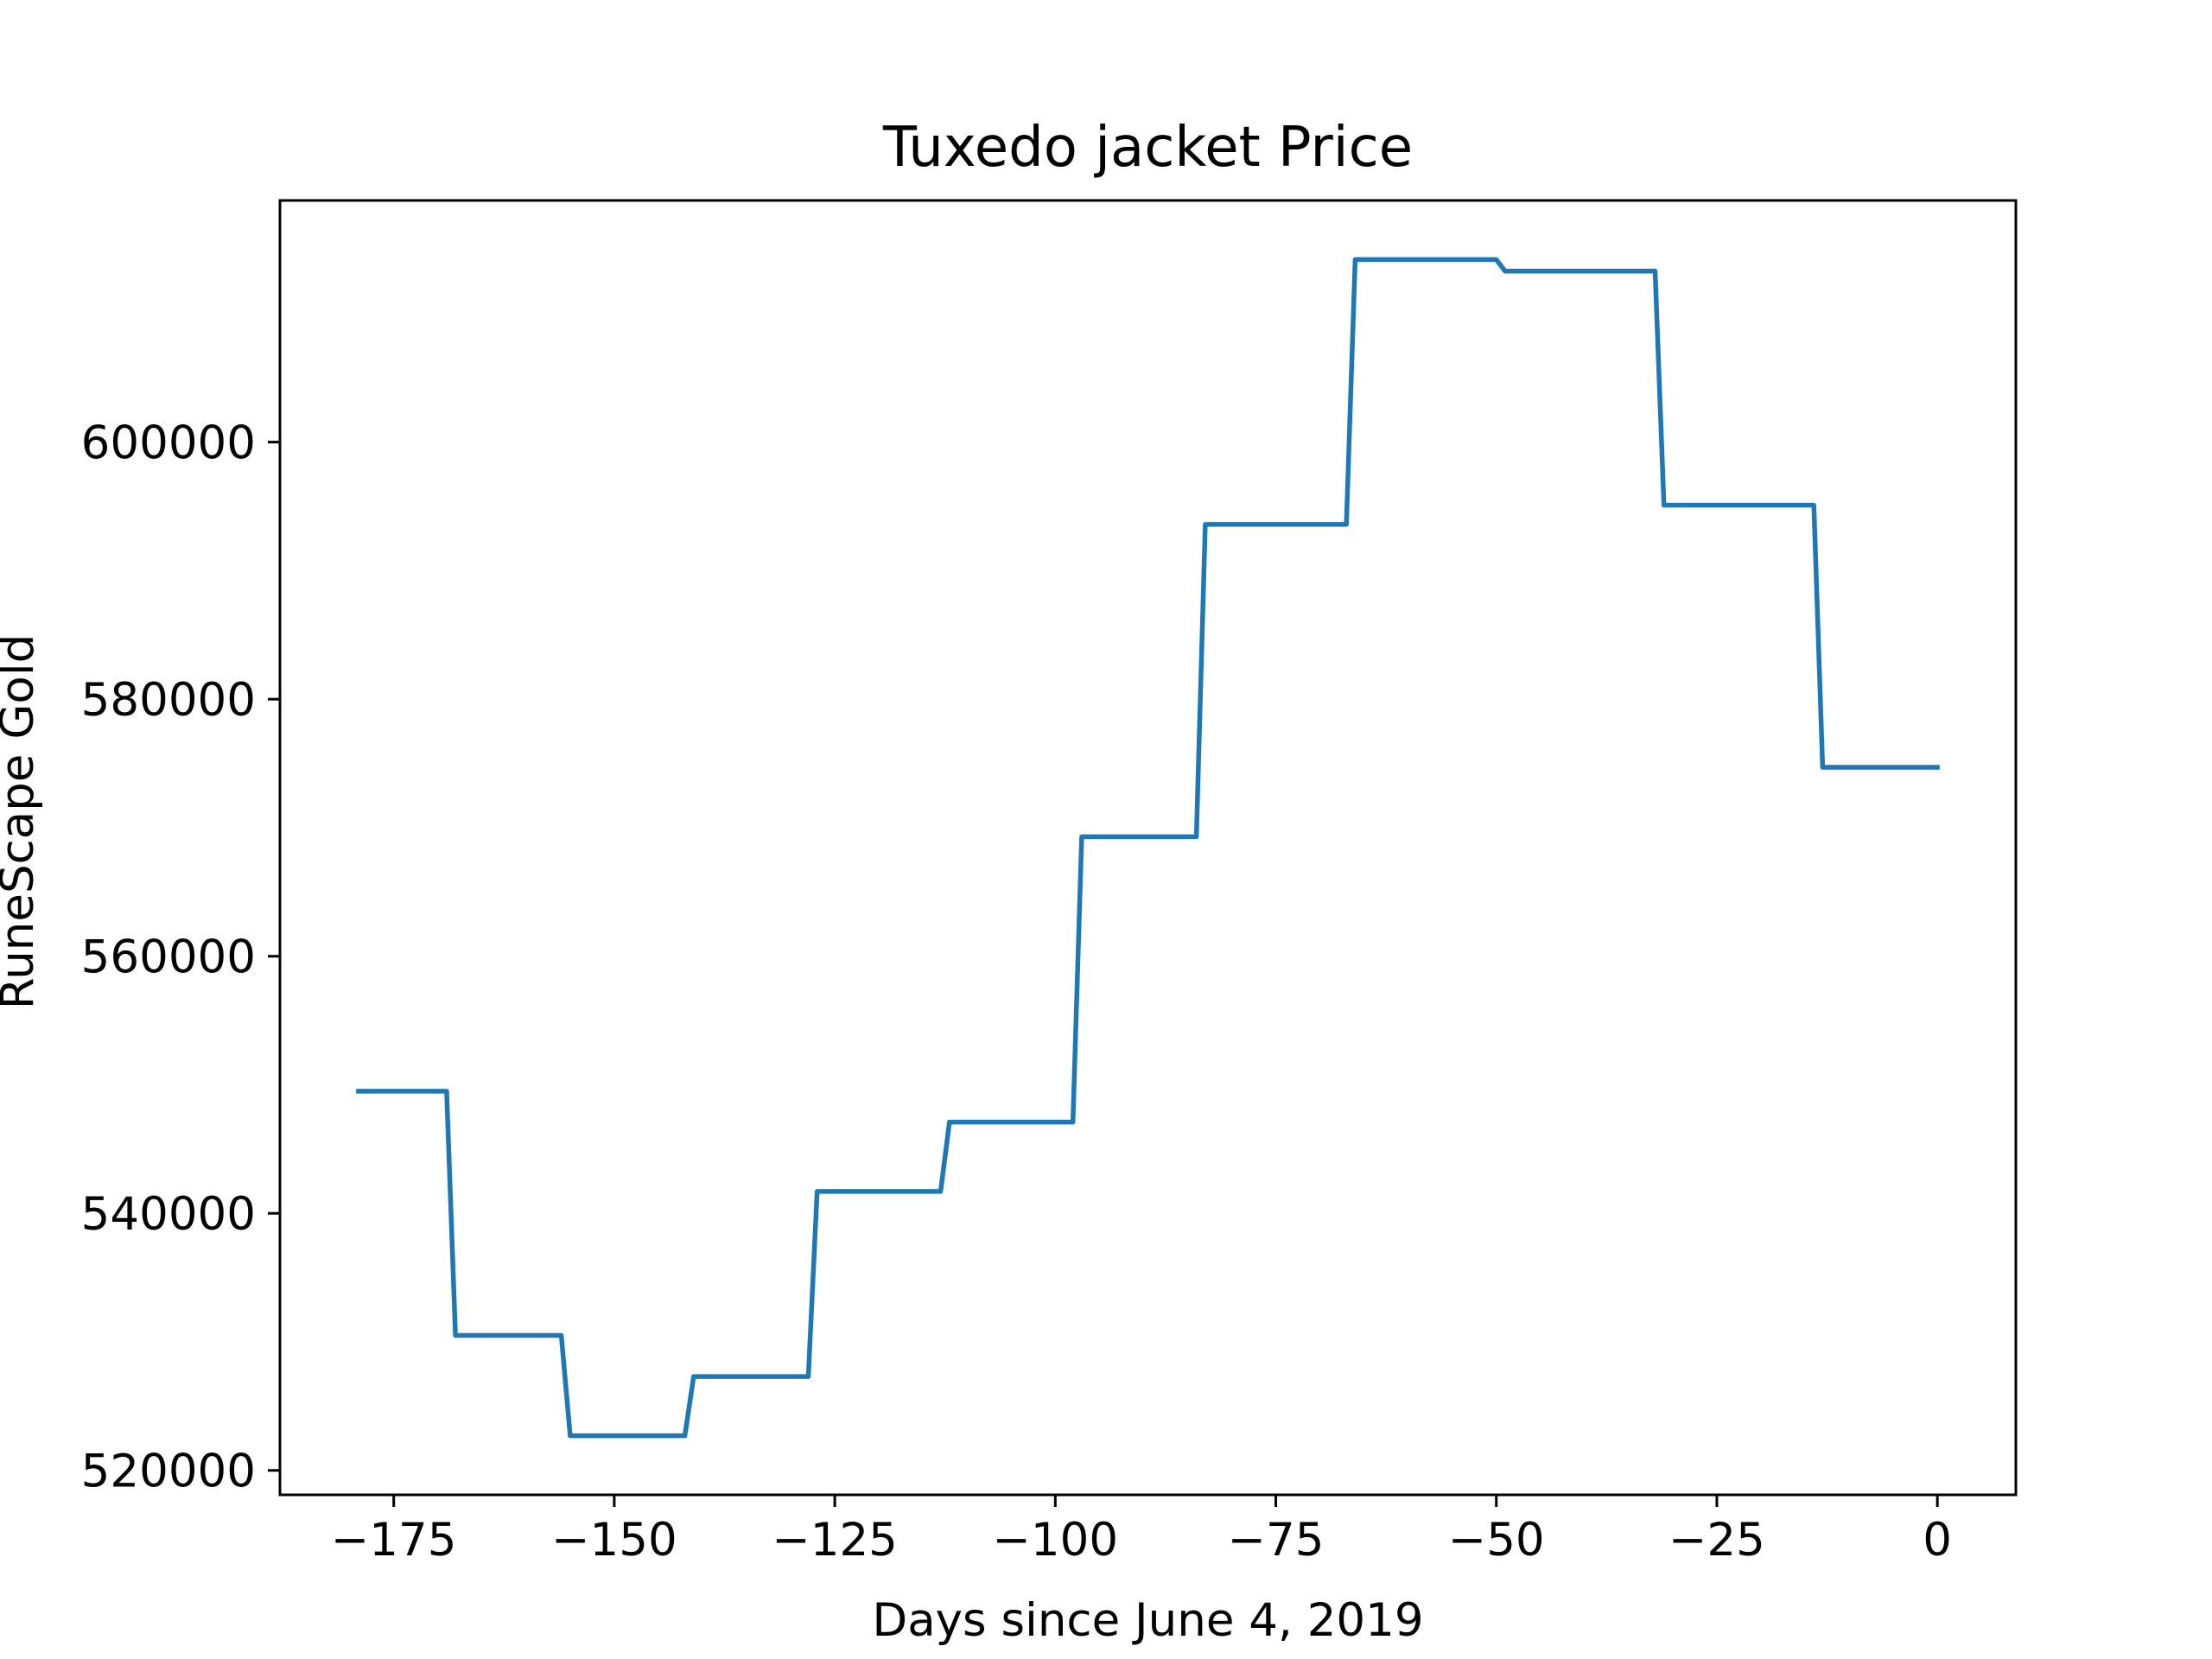  I want to click on y-axis: 520000 540000 560000 580000 600000, so click(180, 957).